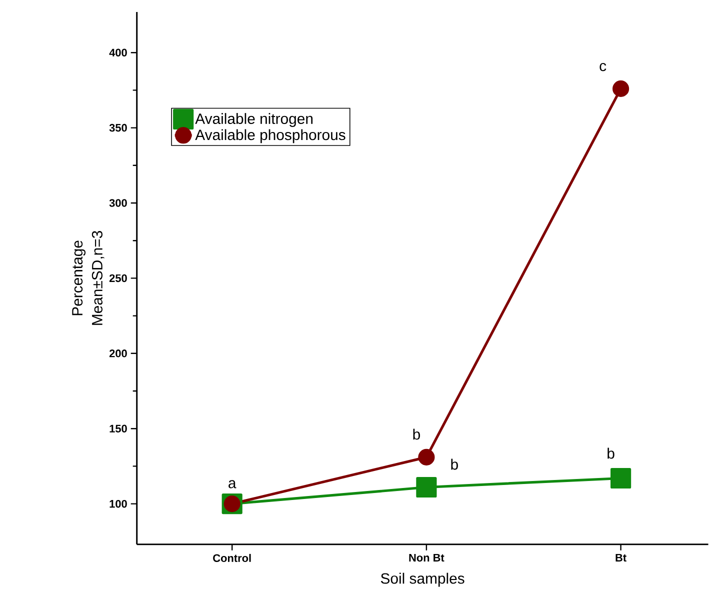 This screenshot has height=599, width=709. What do you see at coordinates (118, 504) in the screenshot?
I see `y-tick-label: 100` at bounding box center [118, 504].